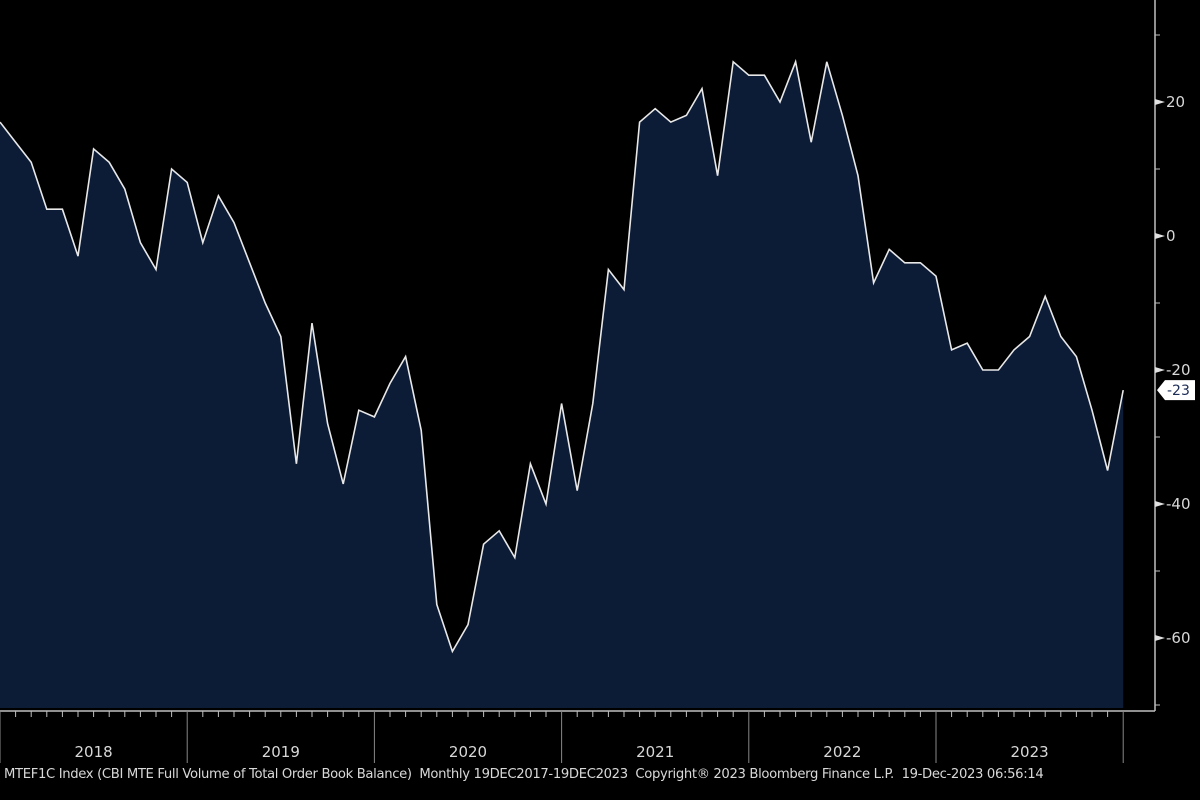  Describe the element at coordinates (842, 752) in the screenshot. I see `x-tick-label: 2022` at that location.